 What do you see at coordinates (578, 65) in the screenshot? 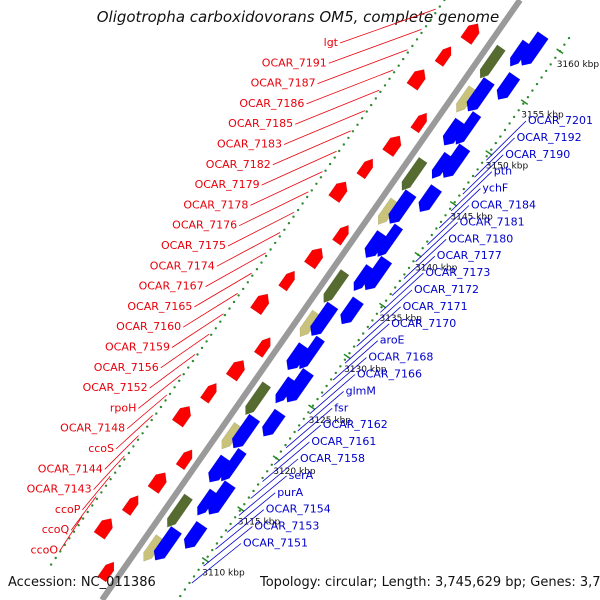
I see `tick-label: 3160 kbp` at bounding box center [578, 65].